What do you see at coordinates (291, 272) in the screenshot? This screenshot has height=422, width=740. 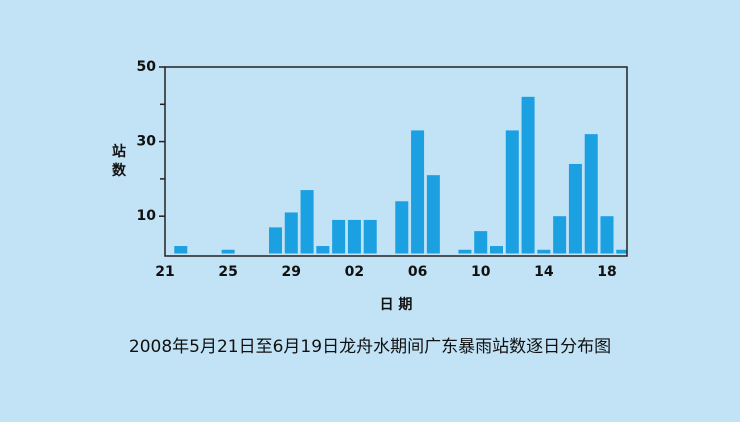 I see `x-tick-label: 29` at bounding box center [291, 272].